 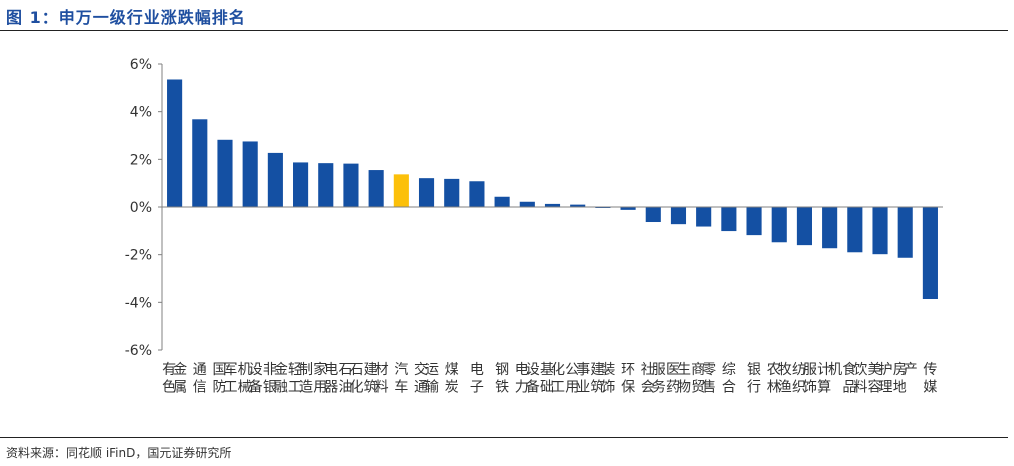 I want to click on x-tick-label: 综合, so click(x=729, y=379).